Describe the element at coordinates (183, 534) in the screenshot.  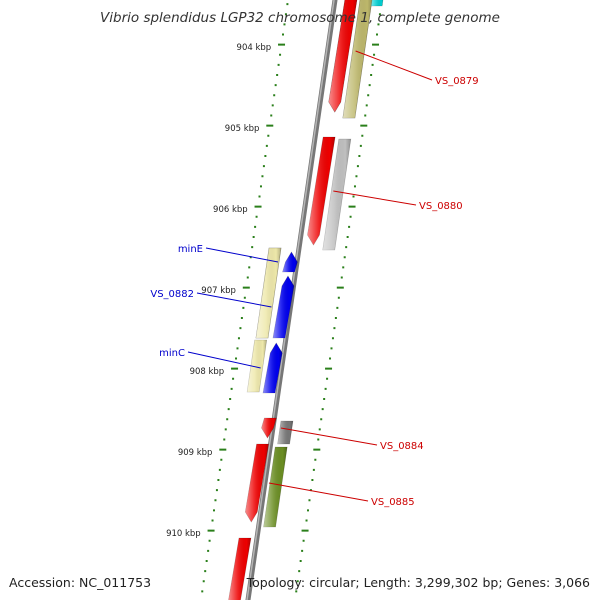
I see `tick-label: 910 kbp` at that location.